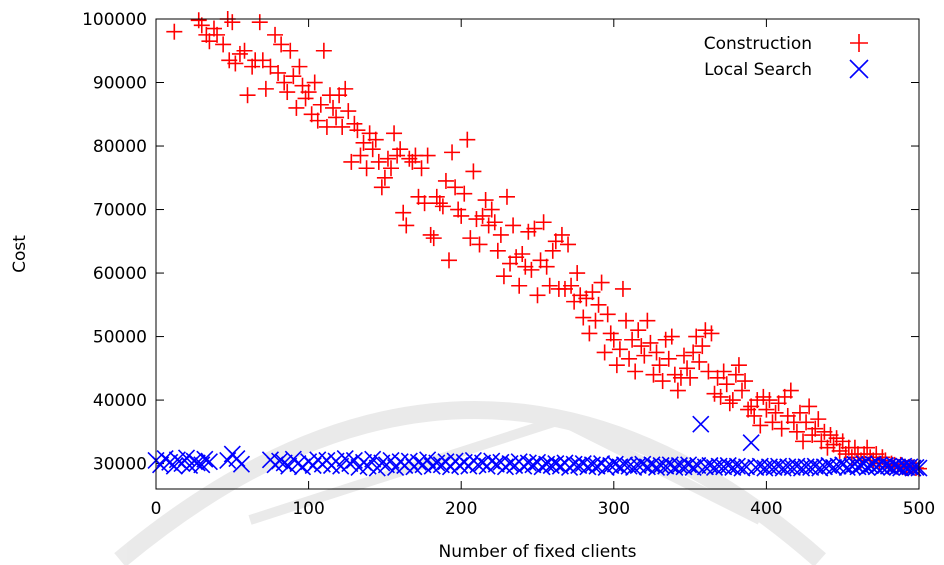  I want to click on legend-plus-icon, so click(859, 43).